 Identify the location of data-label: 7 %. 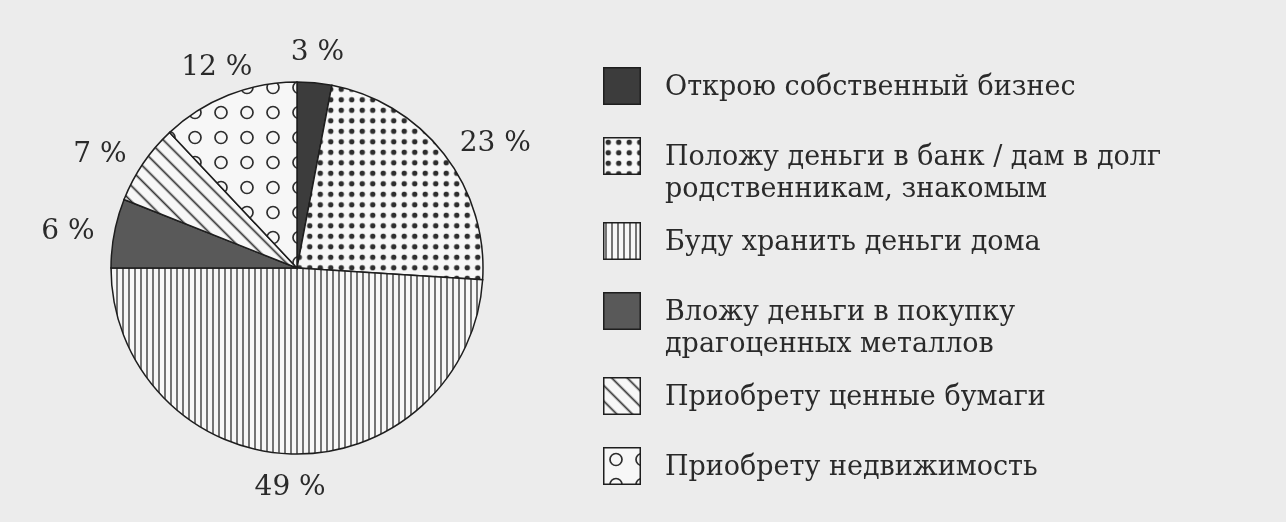
(100, 152).